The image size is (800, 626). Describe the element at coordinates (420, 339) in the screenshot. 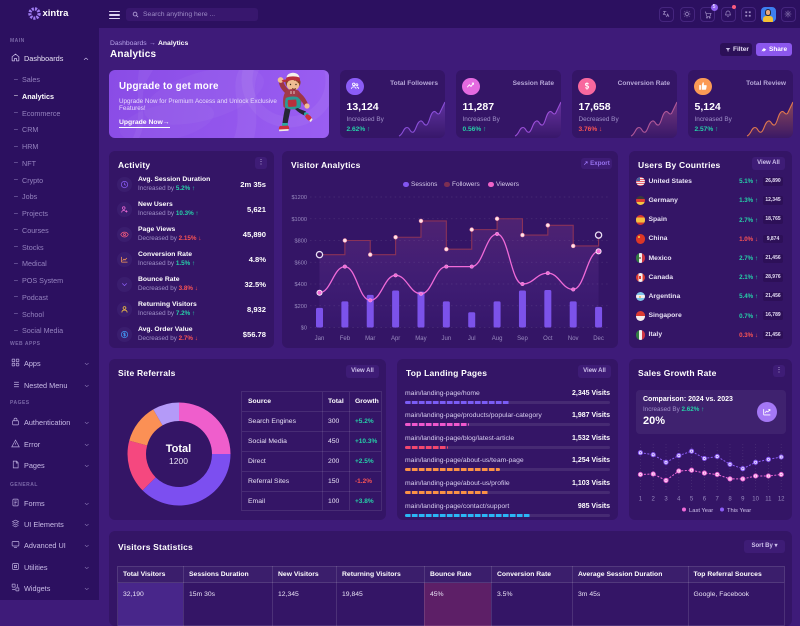

I see `svg-text: May` at that location.